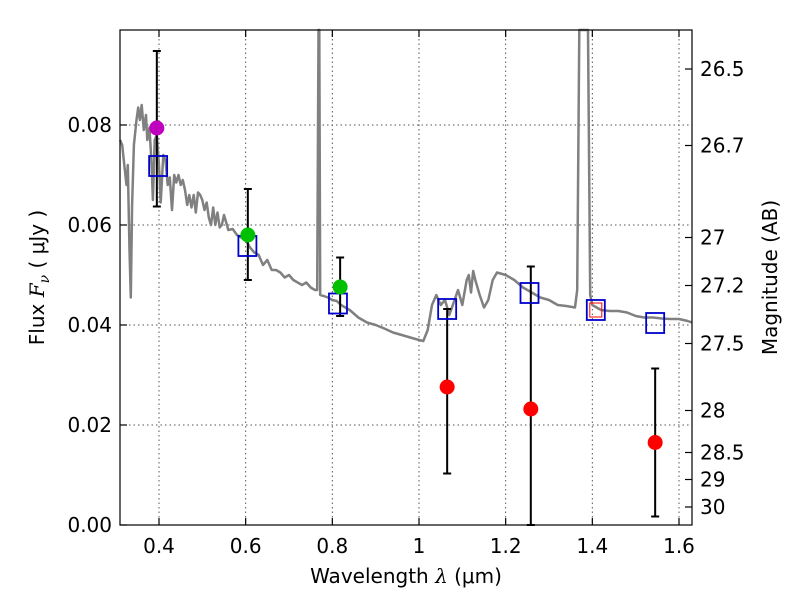 The image size is (800, 600). Describe the element at coordinates (159, 546) in the screenshot. I see `x-tick-label: 0.4` at that location.